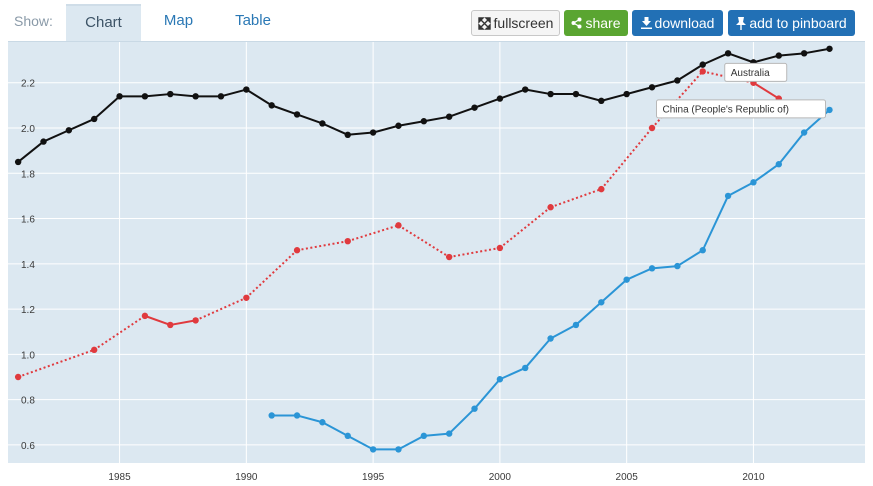 The image size is (873, 486). I want to click on share-button: share, so click(596, 23).